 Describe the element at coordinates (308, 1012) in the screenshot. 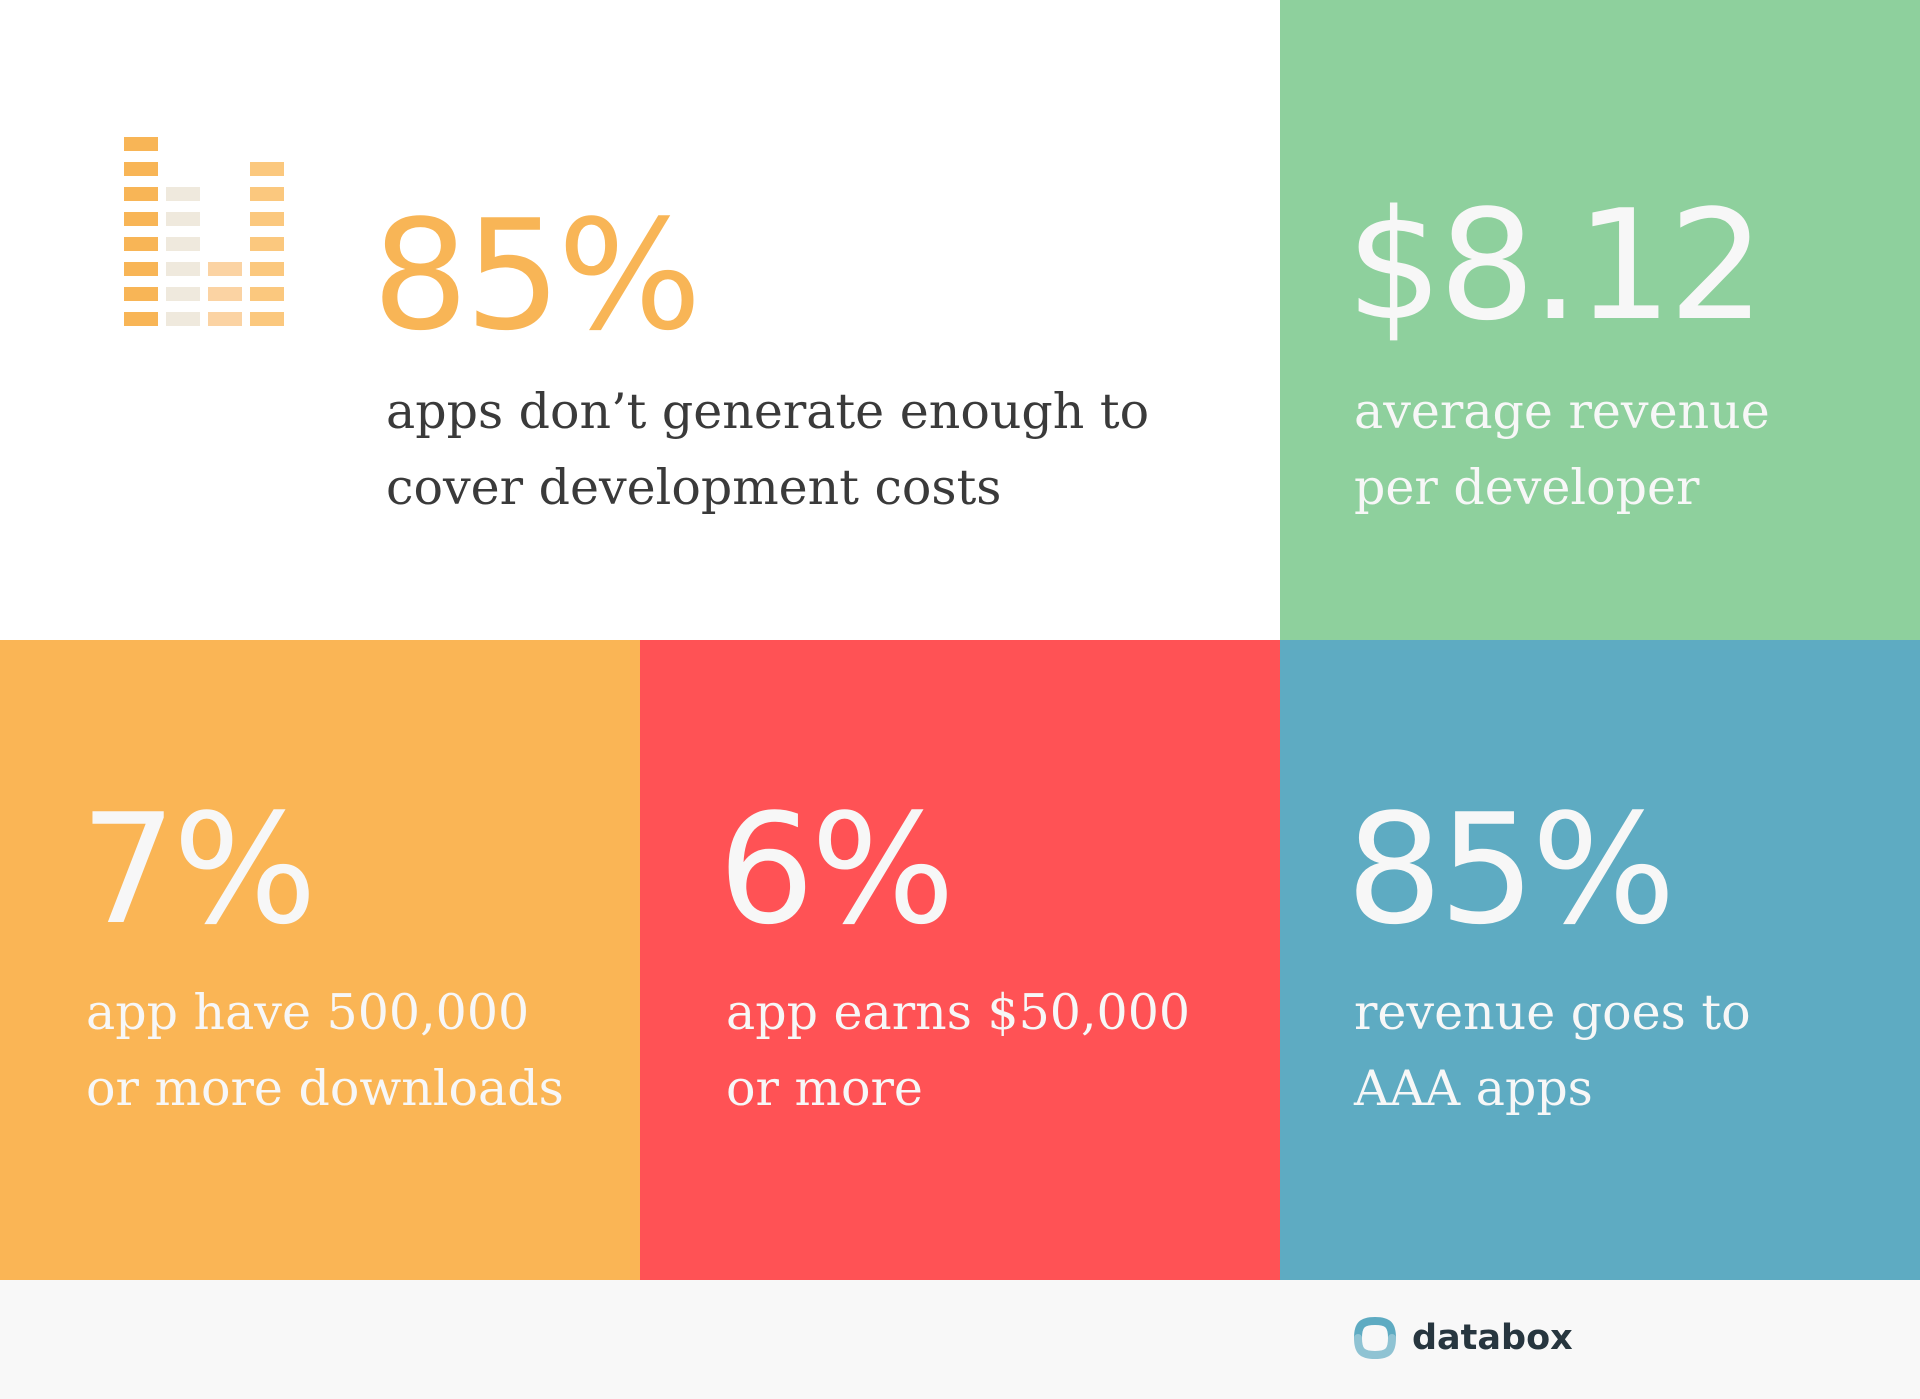

I see `stat-caption-line-1: app have 500,000` at that location.